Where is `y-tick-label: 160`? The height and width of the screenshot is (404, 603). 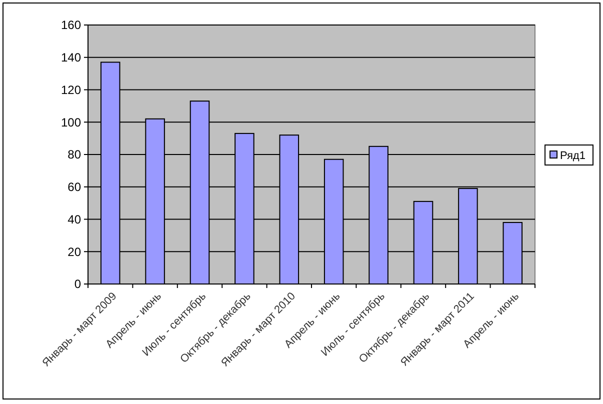
y-tick-label: 160 is located at coordinates (71, 25).